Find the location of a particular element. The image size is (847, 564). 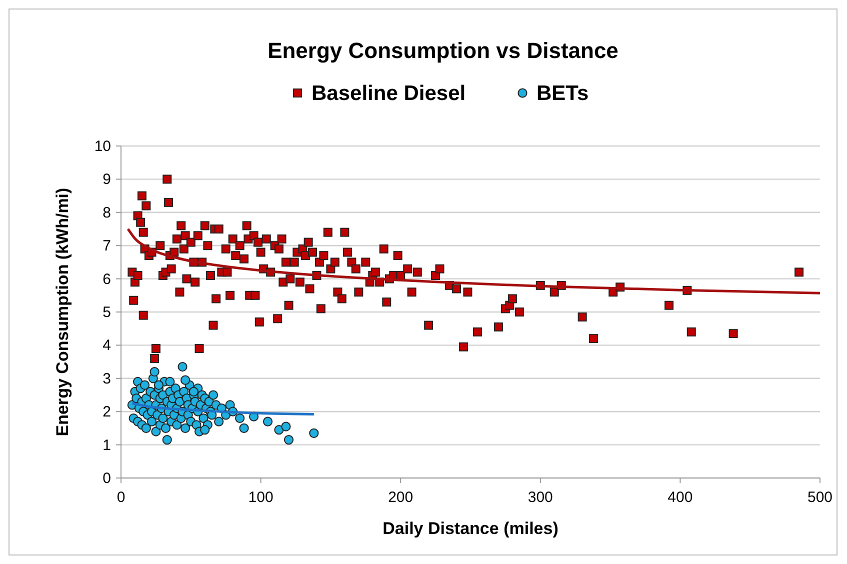

y-tick-label: 6 is located at coordinates (106, 279).